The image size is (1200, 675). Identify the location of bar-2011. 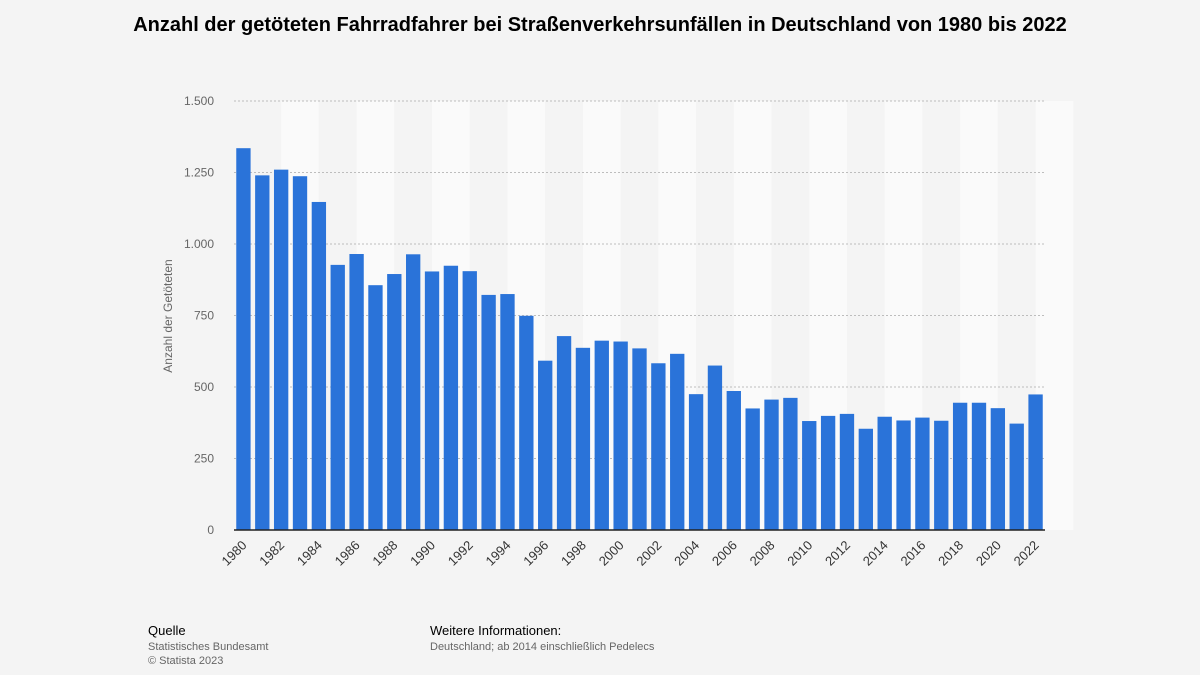
(828, 472).